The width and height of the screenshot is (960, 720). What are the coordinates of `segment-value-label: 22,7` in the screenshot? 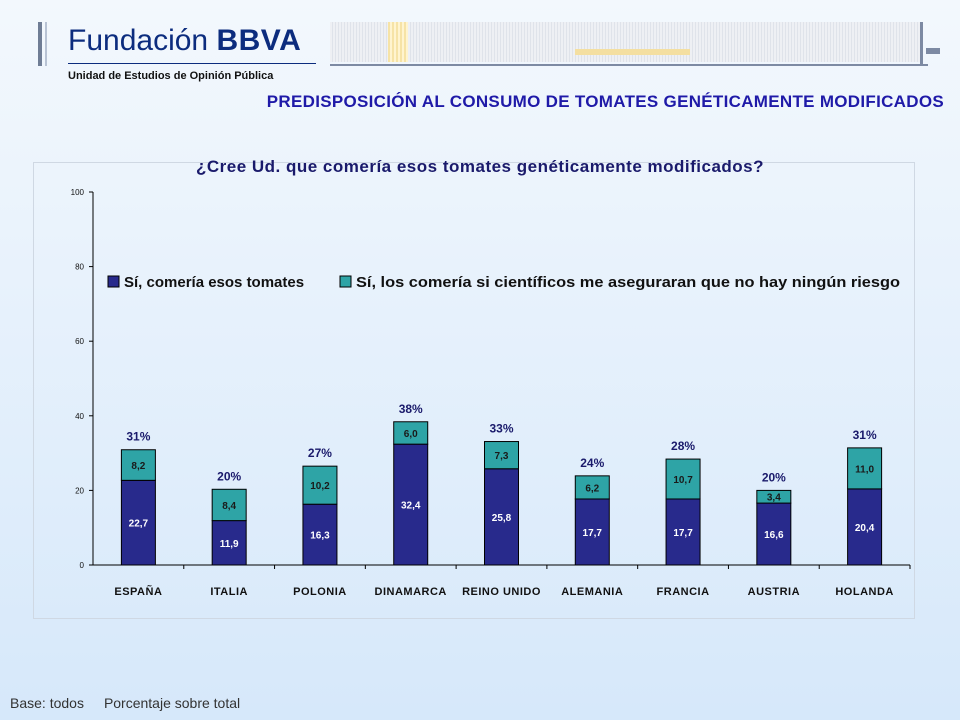 It's located at (139, 524).